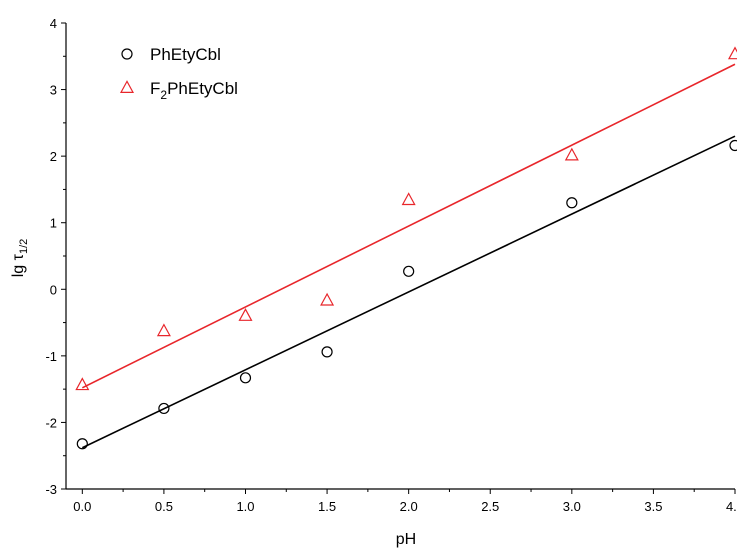 This screenshot has width=737, height=550. Describe the element at coordinates (572, 506) in the screenshot. I see `x-tick-label: 3.0` at that location.